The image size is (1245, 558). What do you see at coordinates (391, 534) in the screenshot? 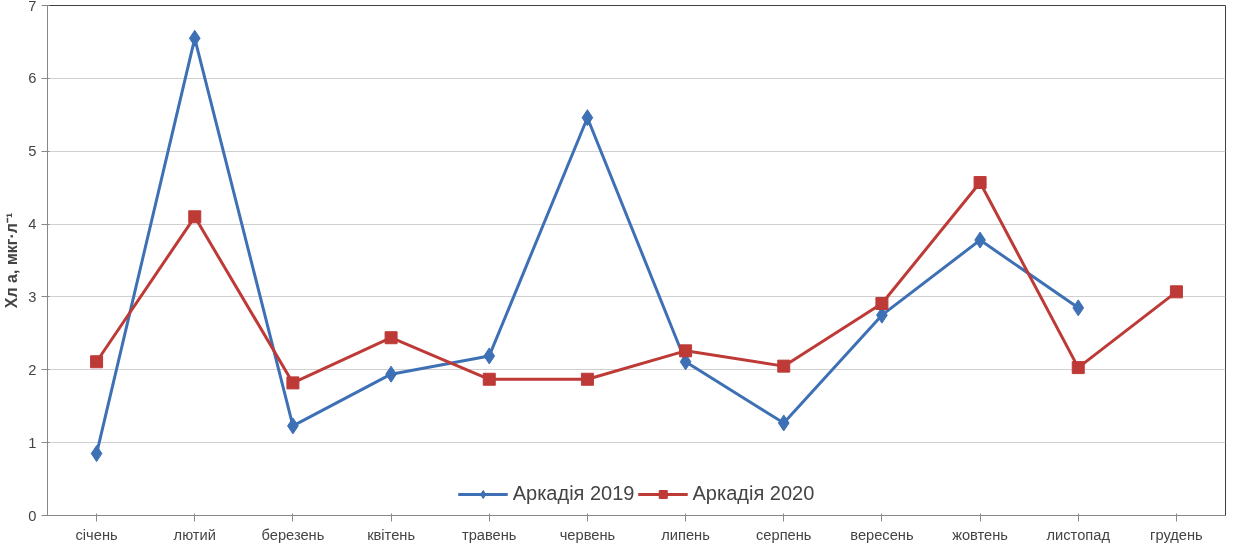
I see `x-tick-label: квітень` at bounding box center [391, 534].